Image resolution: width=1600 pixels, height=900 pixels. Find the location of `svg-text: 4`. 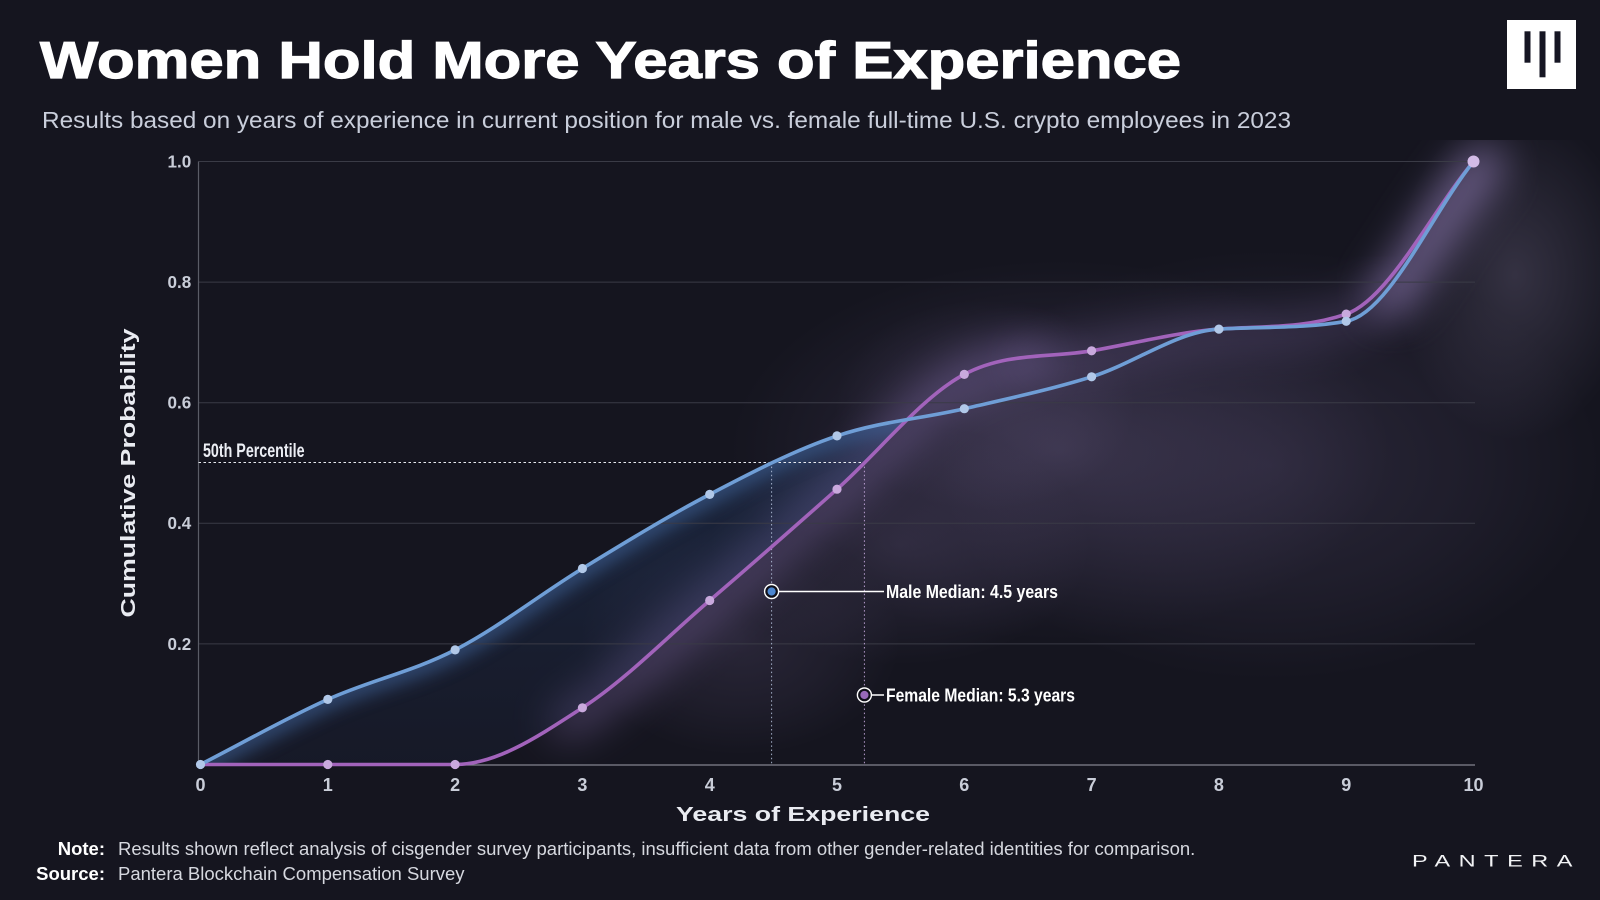

svg-text: 4 is located at coordinates (710, 785).